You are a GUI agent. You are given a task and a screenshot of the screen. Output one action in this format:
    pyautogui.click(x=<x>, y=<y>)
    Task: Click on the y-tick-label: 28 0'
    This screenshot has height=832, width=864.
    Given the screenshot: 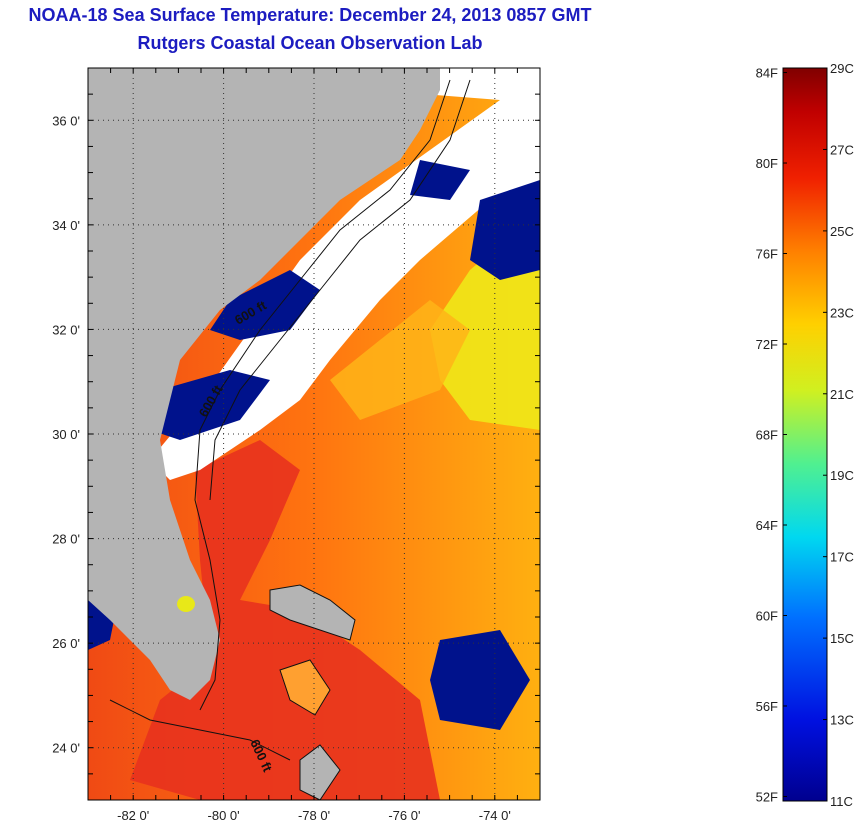 What is the action you would take?
    pyautogui.click(x=66, y=539)
    